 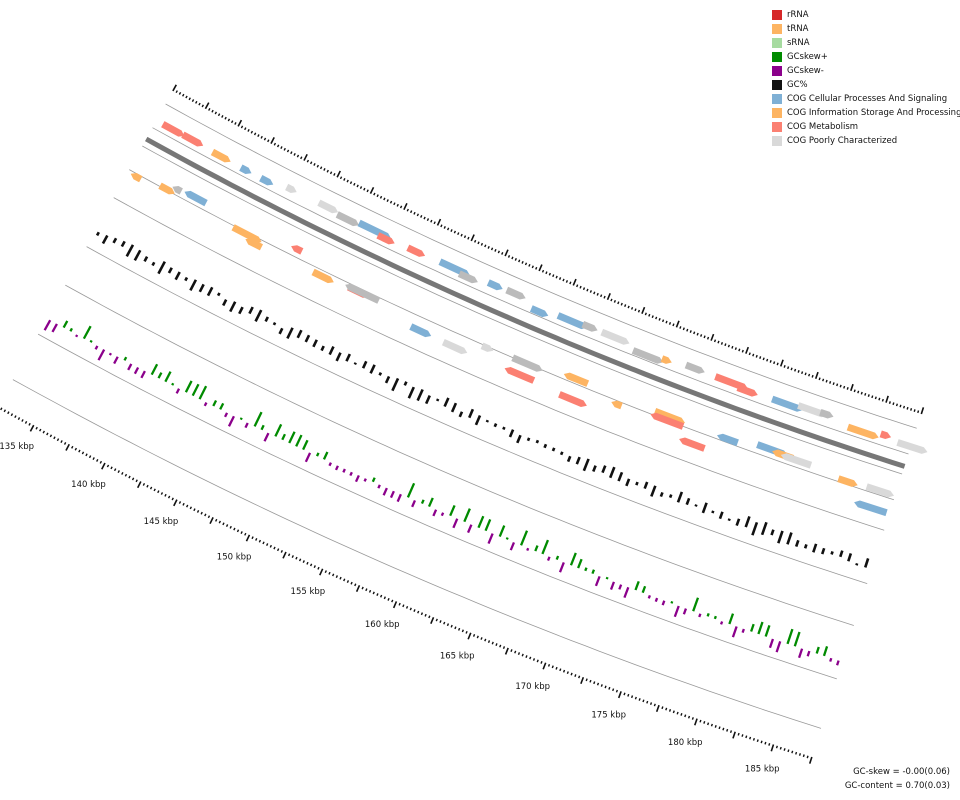 I want to click on legend-swatch, so click(x=777, y=57).